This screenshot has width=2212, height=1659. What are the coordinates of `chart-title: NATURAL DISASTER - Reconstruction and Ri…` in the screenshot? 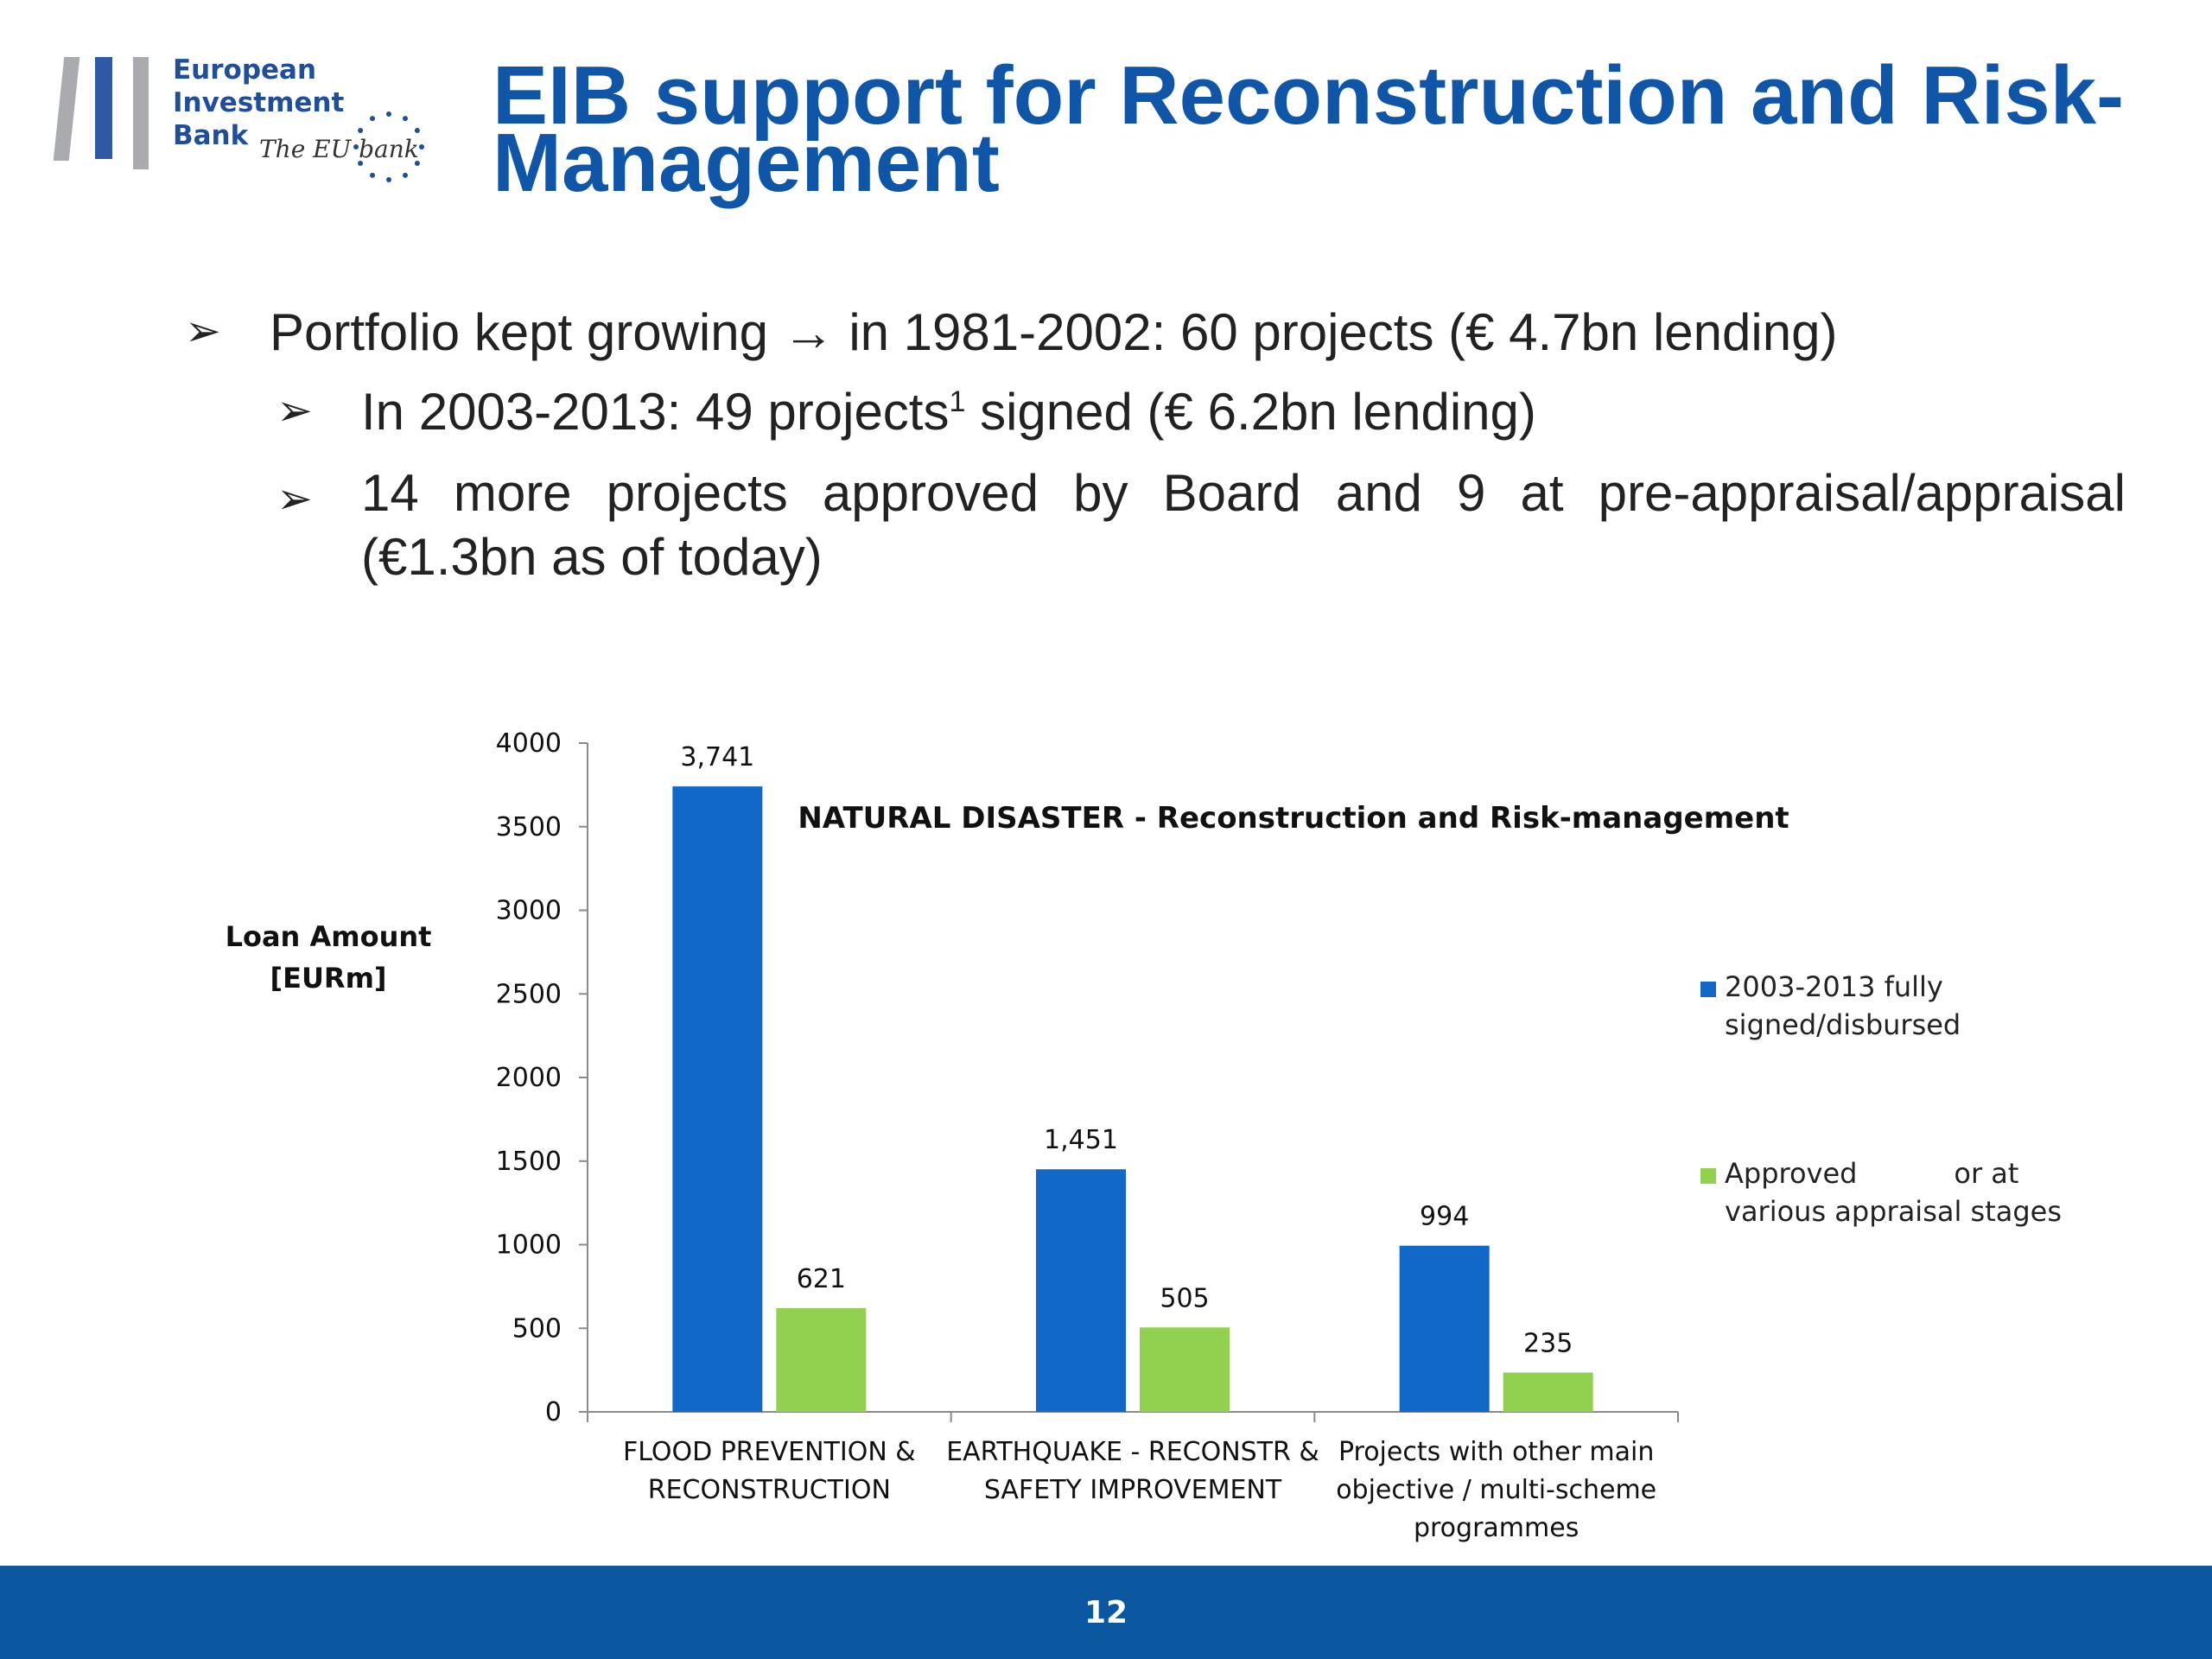 It's located at (1293, 818).